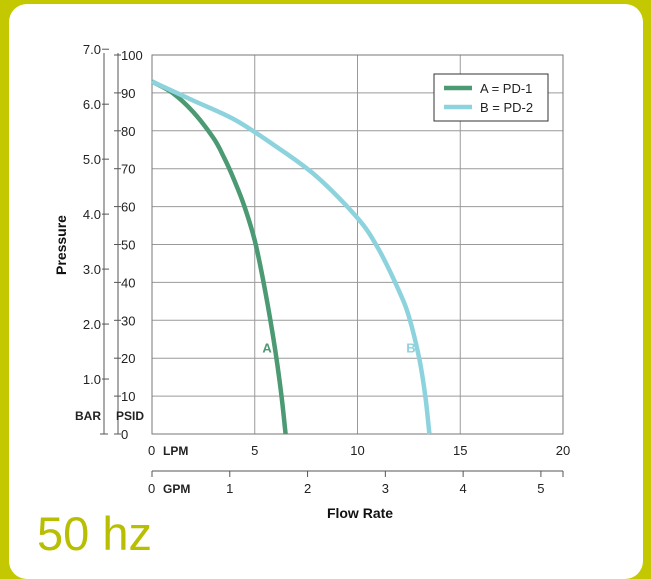 The height and width of the screenshot is (579, 651). I want to click on lpm-tick-label: 20, so click(563, 450).